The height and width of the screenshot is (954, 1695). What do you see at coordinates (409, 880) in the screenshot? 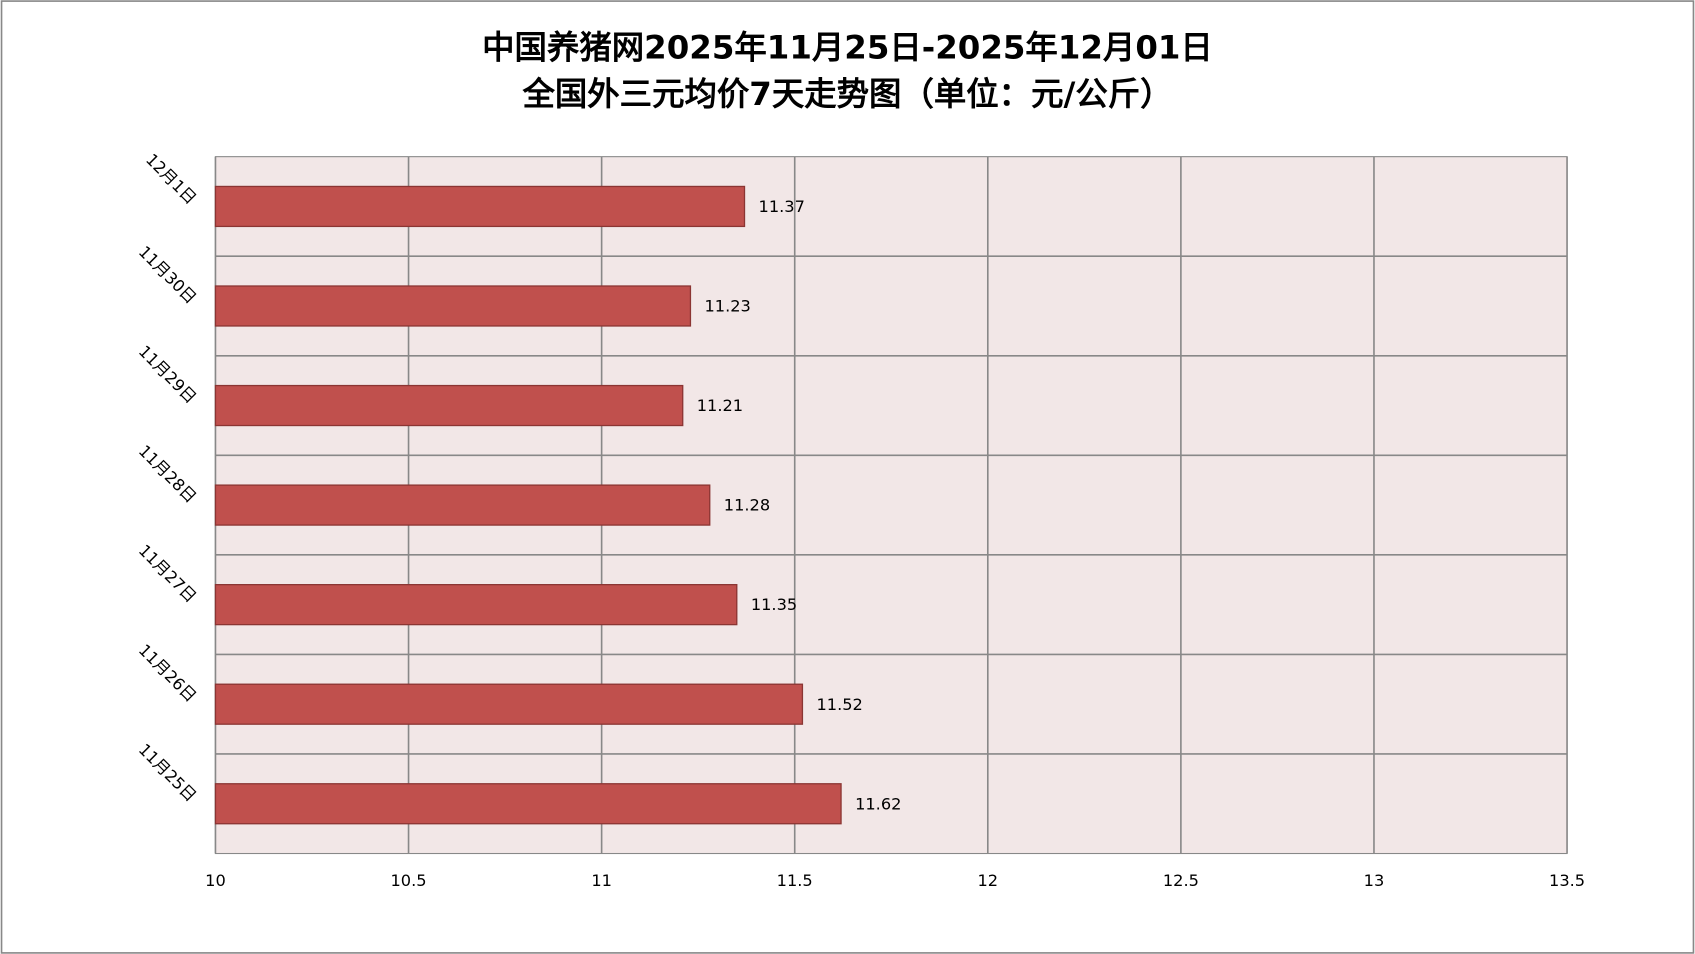
I see `x-tick-label: 10.5` at bounding box center [409, 880].